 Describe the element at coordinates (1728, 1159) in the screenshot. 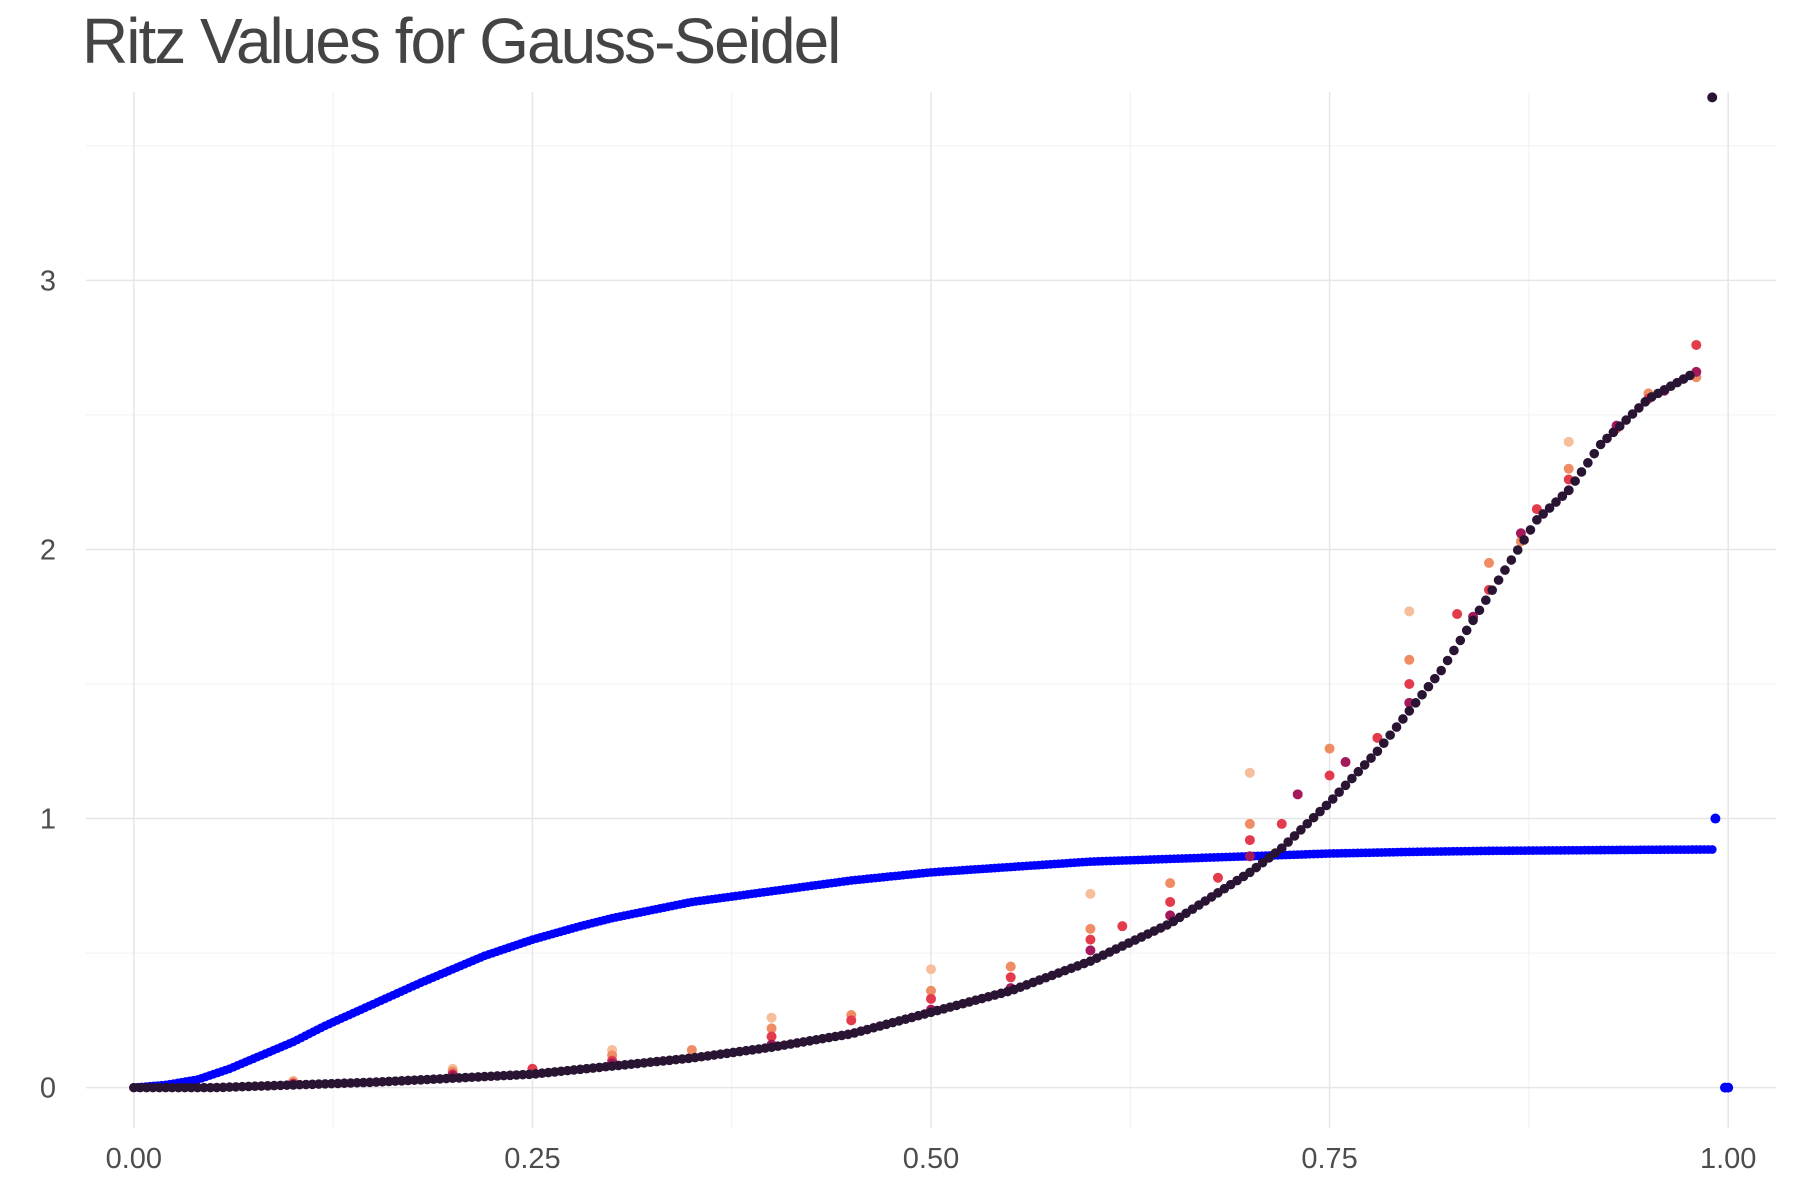

I see `x-tick-label: 1.00` at that location.